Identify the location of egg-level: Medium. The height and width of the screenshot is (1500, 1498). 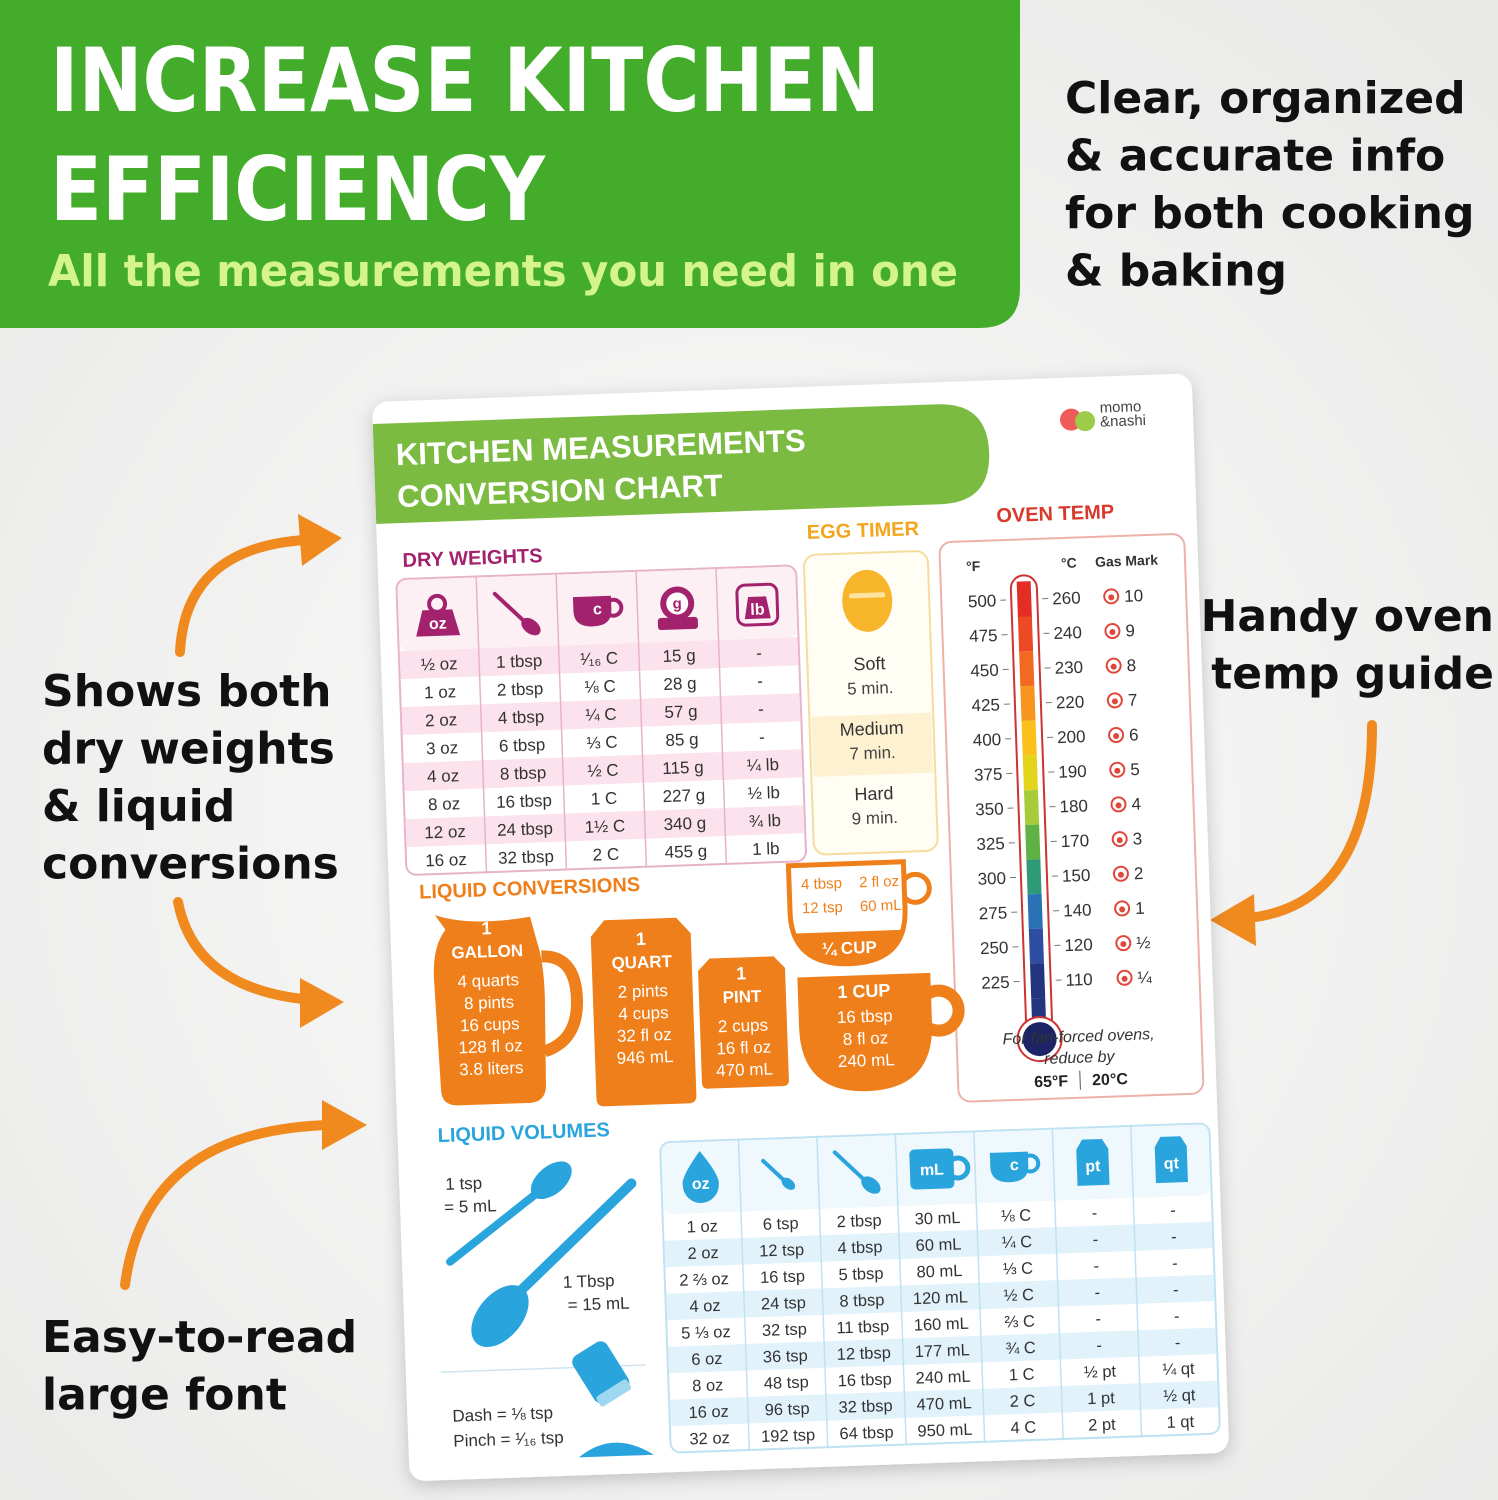
(871, 729).